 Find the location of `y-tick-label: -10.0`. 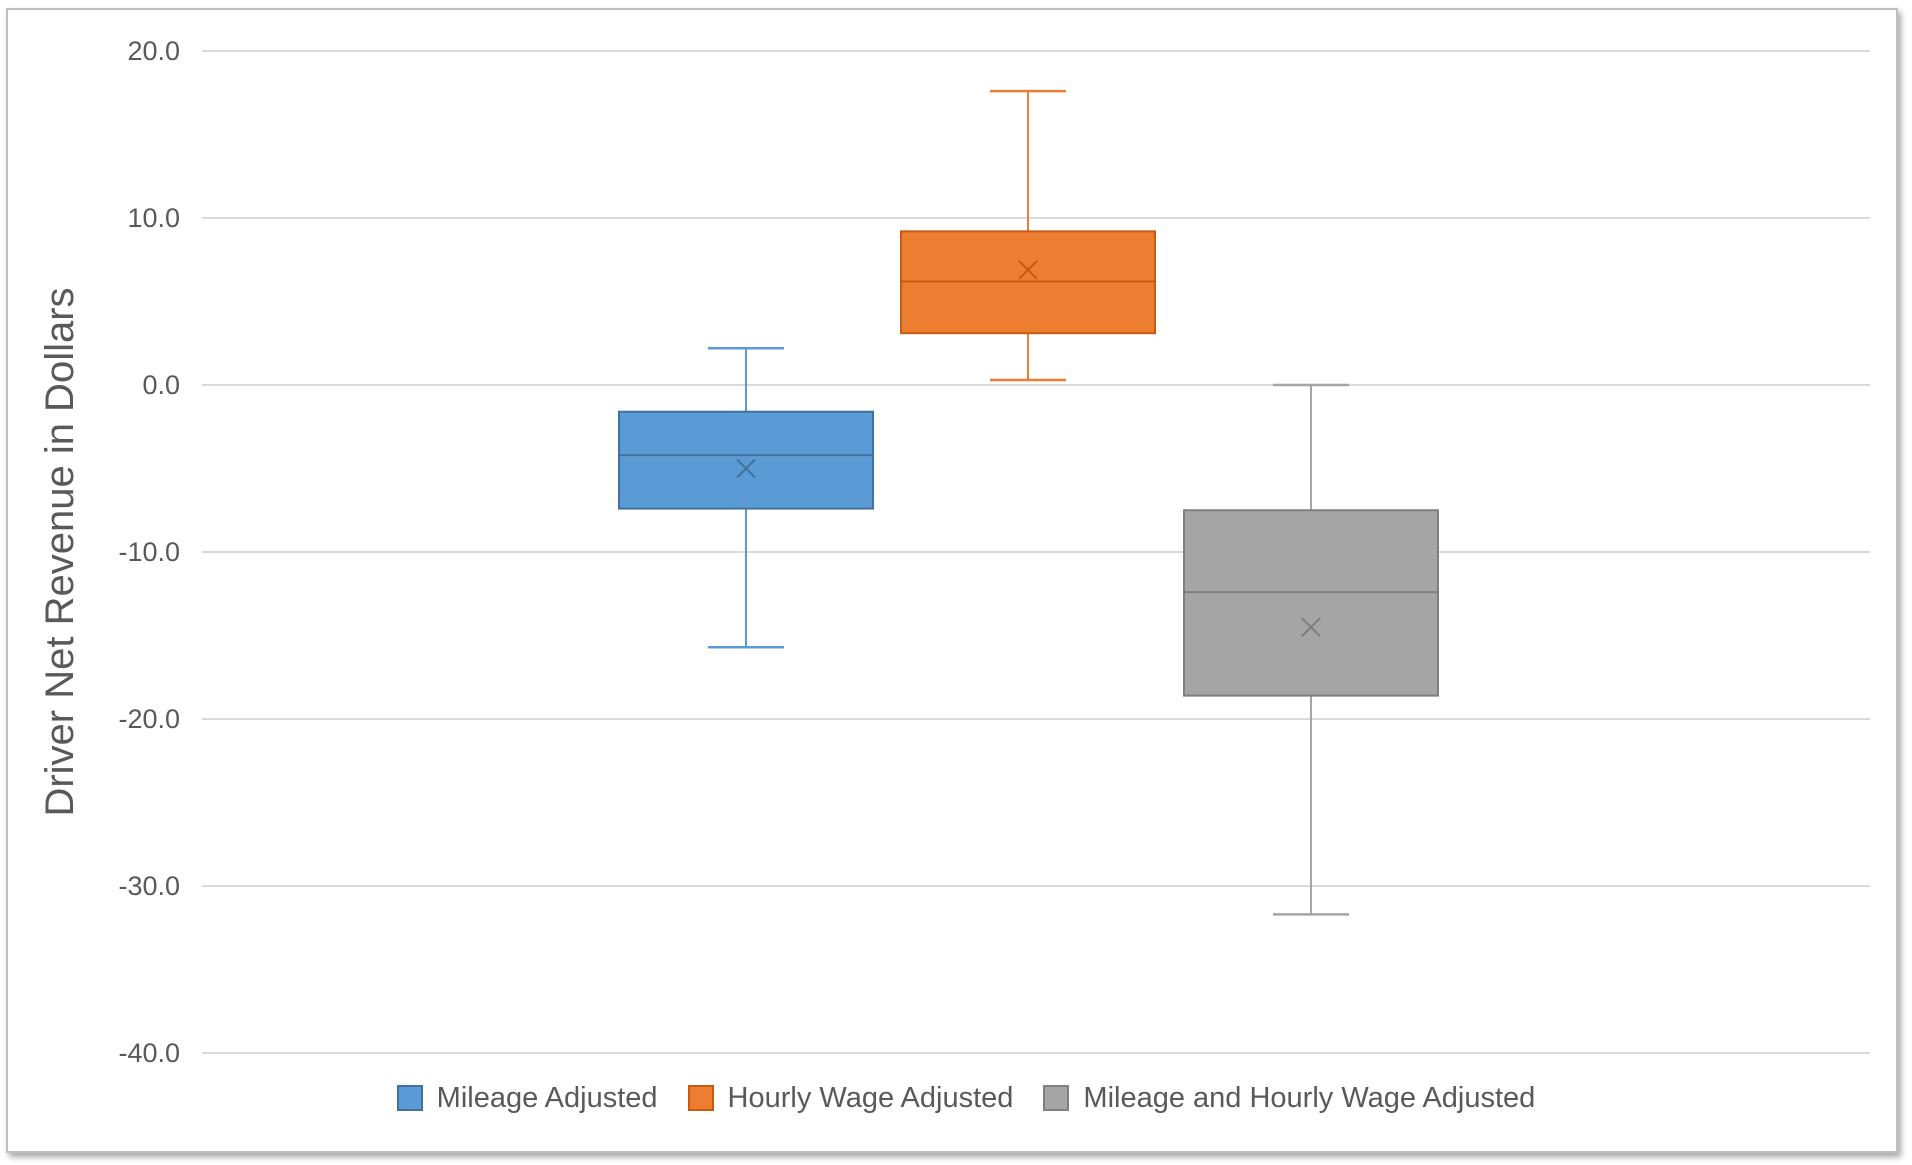

y-tick-label: -10.0 is located at coordinates (149, 552).